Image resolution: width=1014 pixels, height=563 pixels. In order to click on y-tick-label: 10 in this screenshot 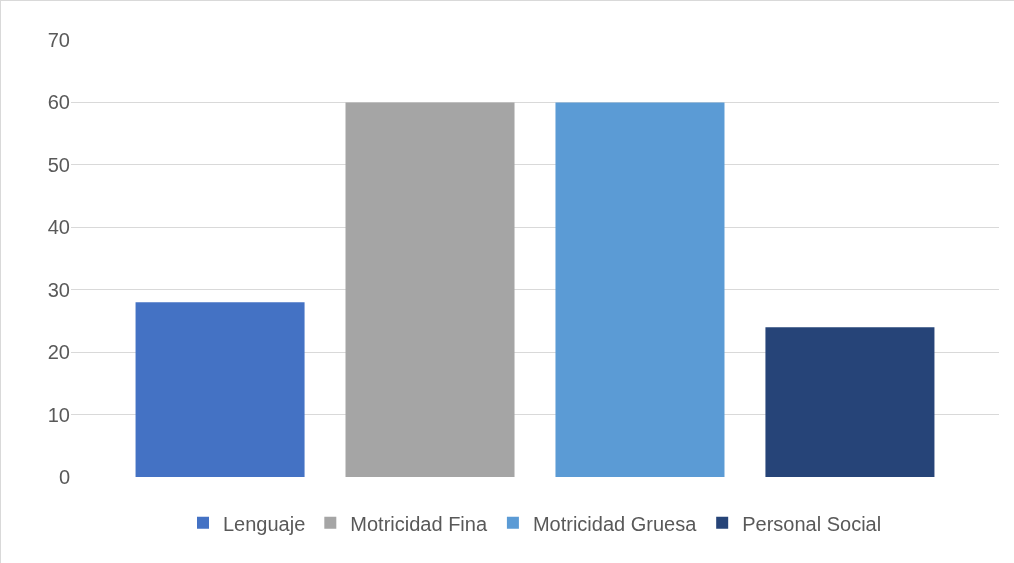, I will do `click(58, 414)`.